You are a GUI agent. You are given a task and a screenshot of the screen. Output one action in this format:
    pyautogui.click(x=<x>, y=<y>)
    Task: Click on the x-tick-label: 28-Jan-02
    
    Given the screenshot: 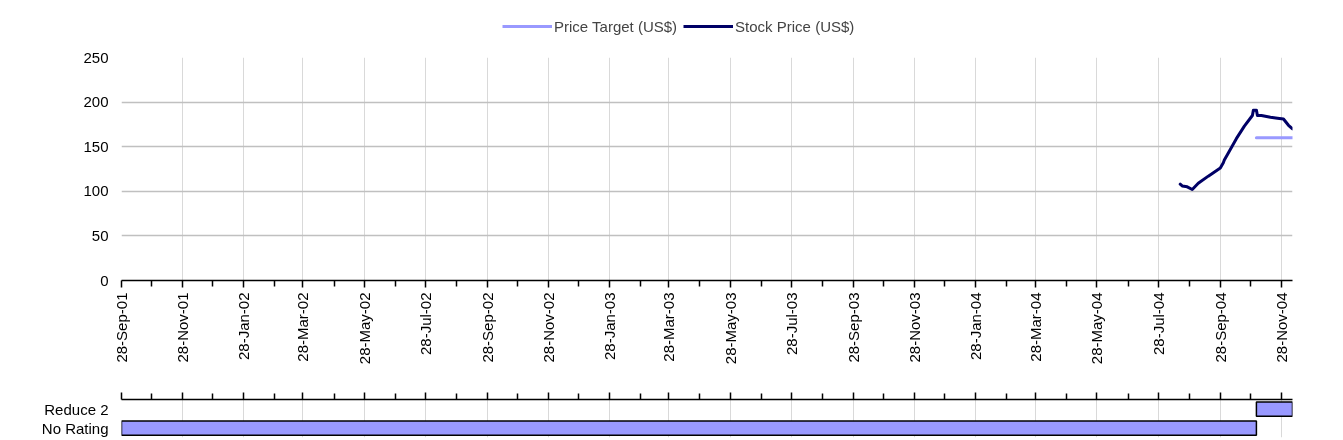 What is the action you would take?
    pyautogui.click(x=244, y=326)
    